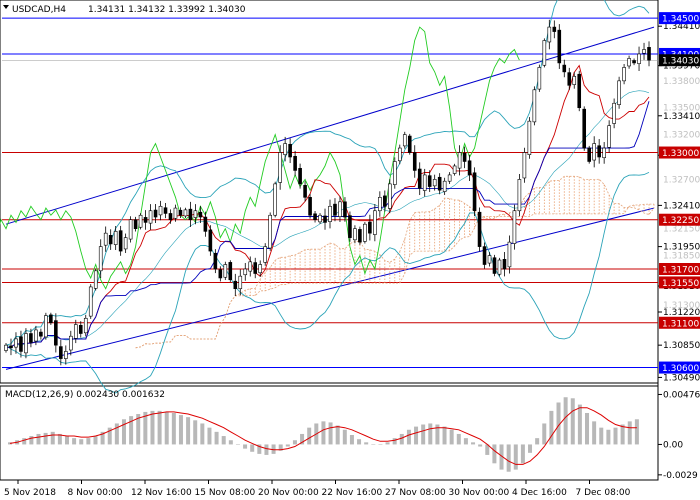 Image resolution: width=700 pixels, height=500 pixels. I want to click on level-tag-box, so click(679, 282).